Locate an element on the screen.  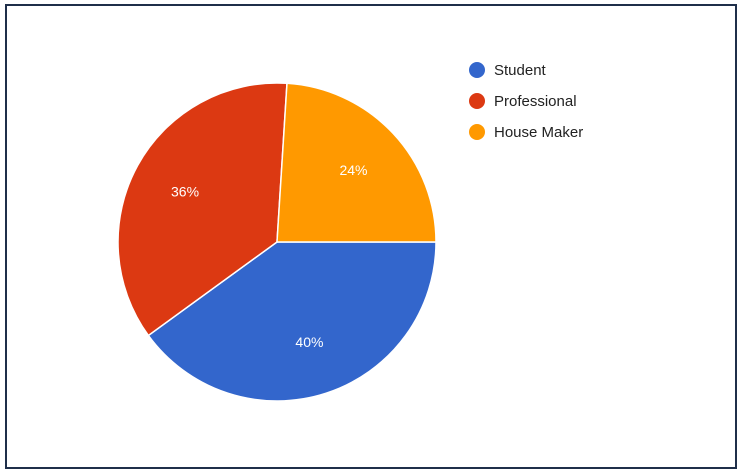
legend-item-student: Student is located at coordinates (508, 70).